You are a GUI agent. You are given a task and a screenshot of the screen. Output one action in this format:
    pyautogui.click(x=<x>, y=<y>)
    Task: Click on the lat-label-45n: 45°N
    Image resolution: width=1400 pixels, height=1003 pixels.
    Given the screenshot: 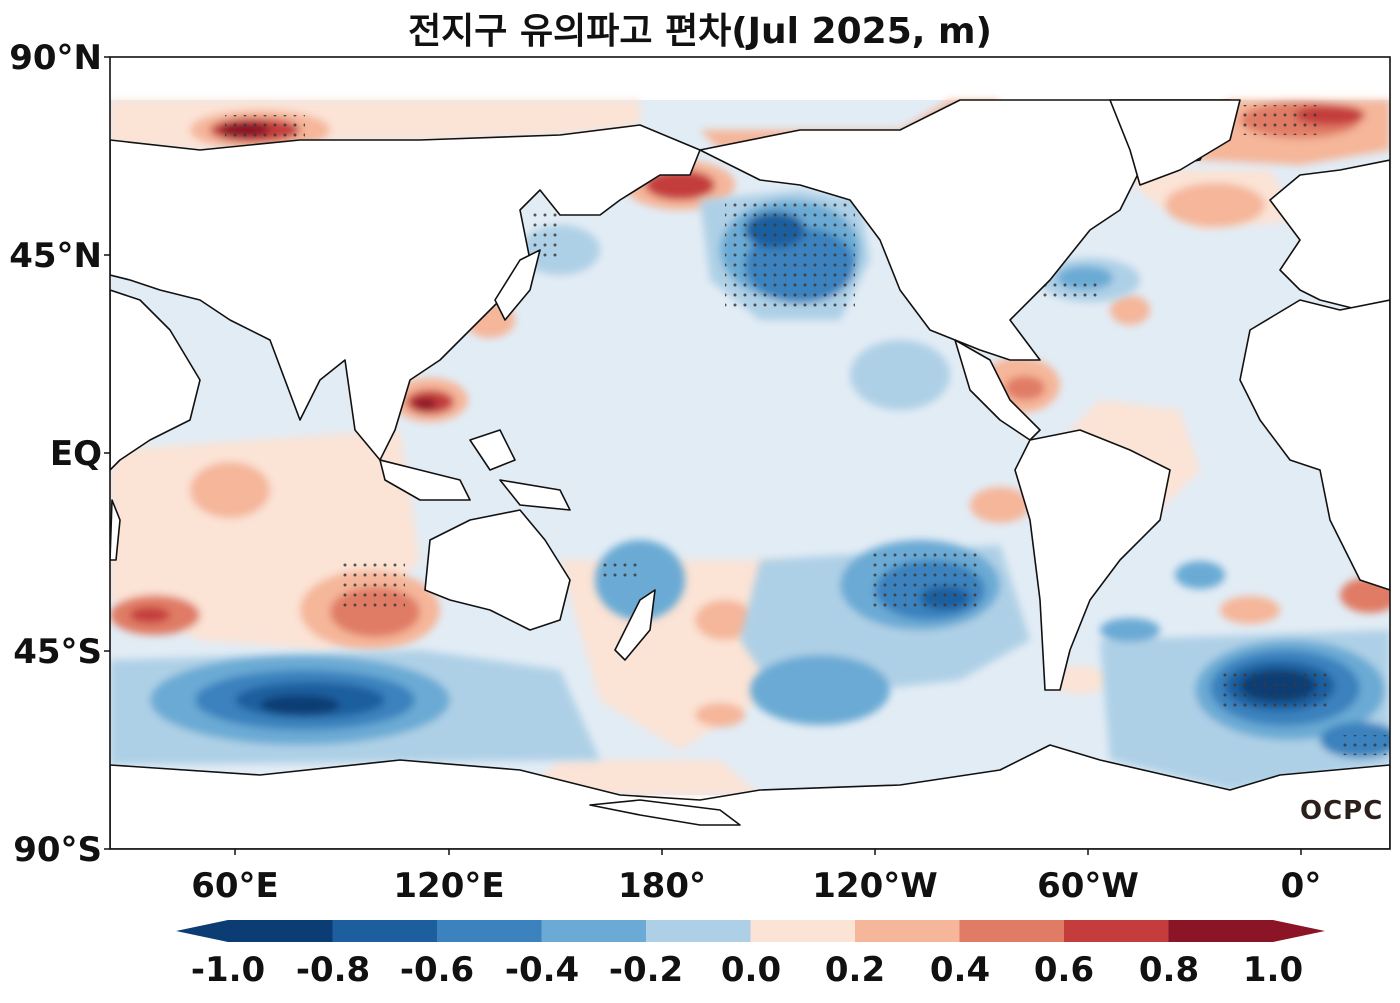 What is the action you would take?
    pyautogui.click(x=55, y=256)
    